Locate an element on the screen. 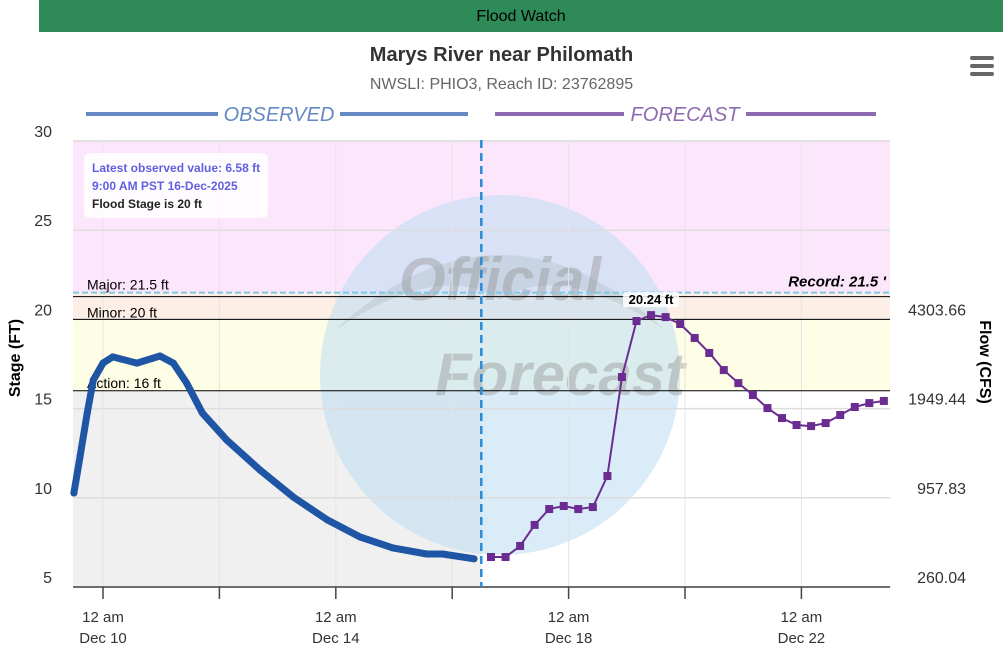 This screenshot has width=1003, height=646. latest-value: Latest observed value: 6.58 ft is located at coordinates (176, 168).